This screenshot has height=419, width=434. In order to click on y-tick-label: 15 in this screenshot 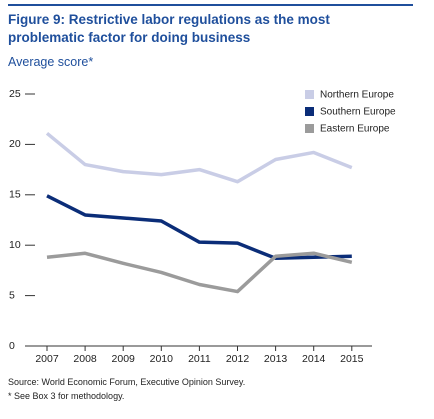, I will do `click(15, 195)`.